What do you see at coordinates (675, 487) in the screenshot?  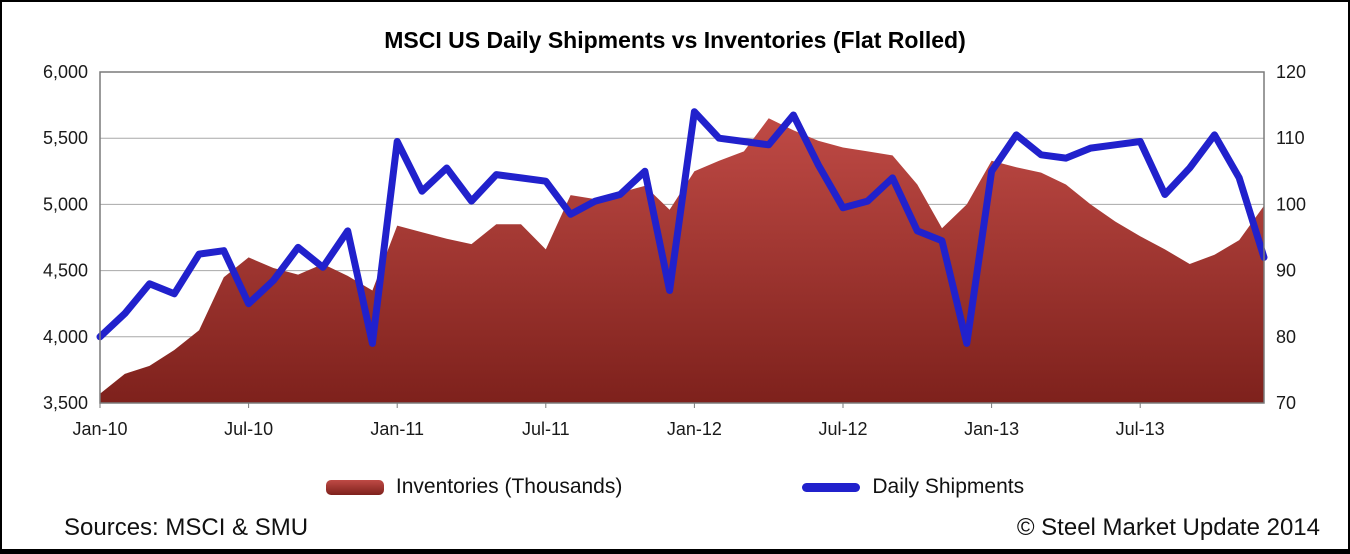 I see `legend: Inventories (Thousands) Daily Shipments` at bounding box center [675, 487].